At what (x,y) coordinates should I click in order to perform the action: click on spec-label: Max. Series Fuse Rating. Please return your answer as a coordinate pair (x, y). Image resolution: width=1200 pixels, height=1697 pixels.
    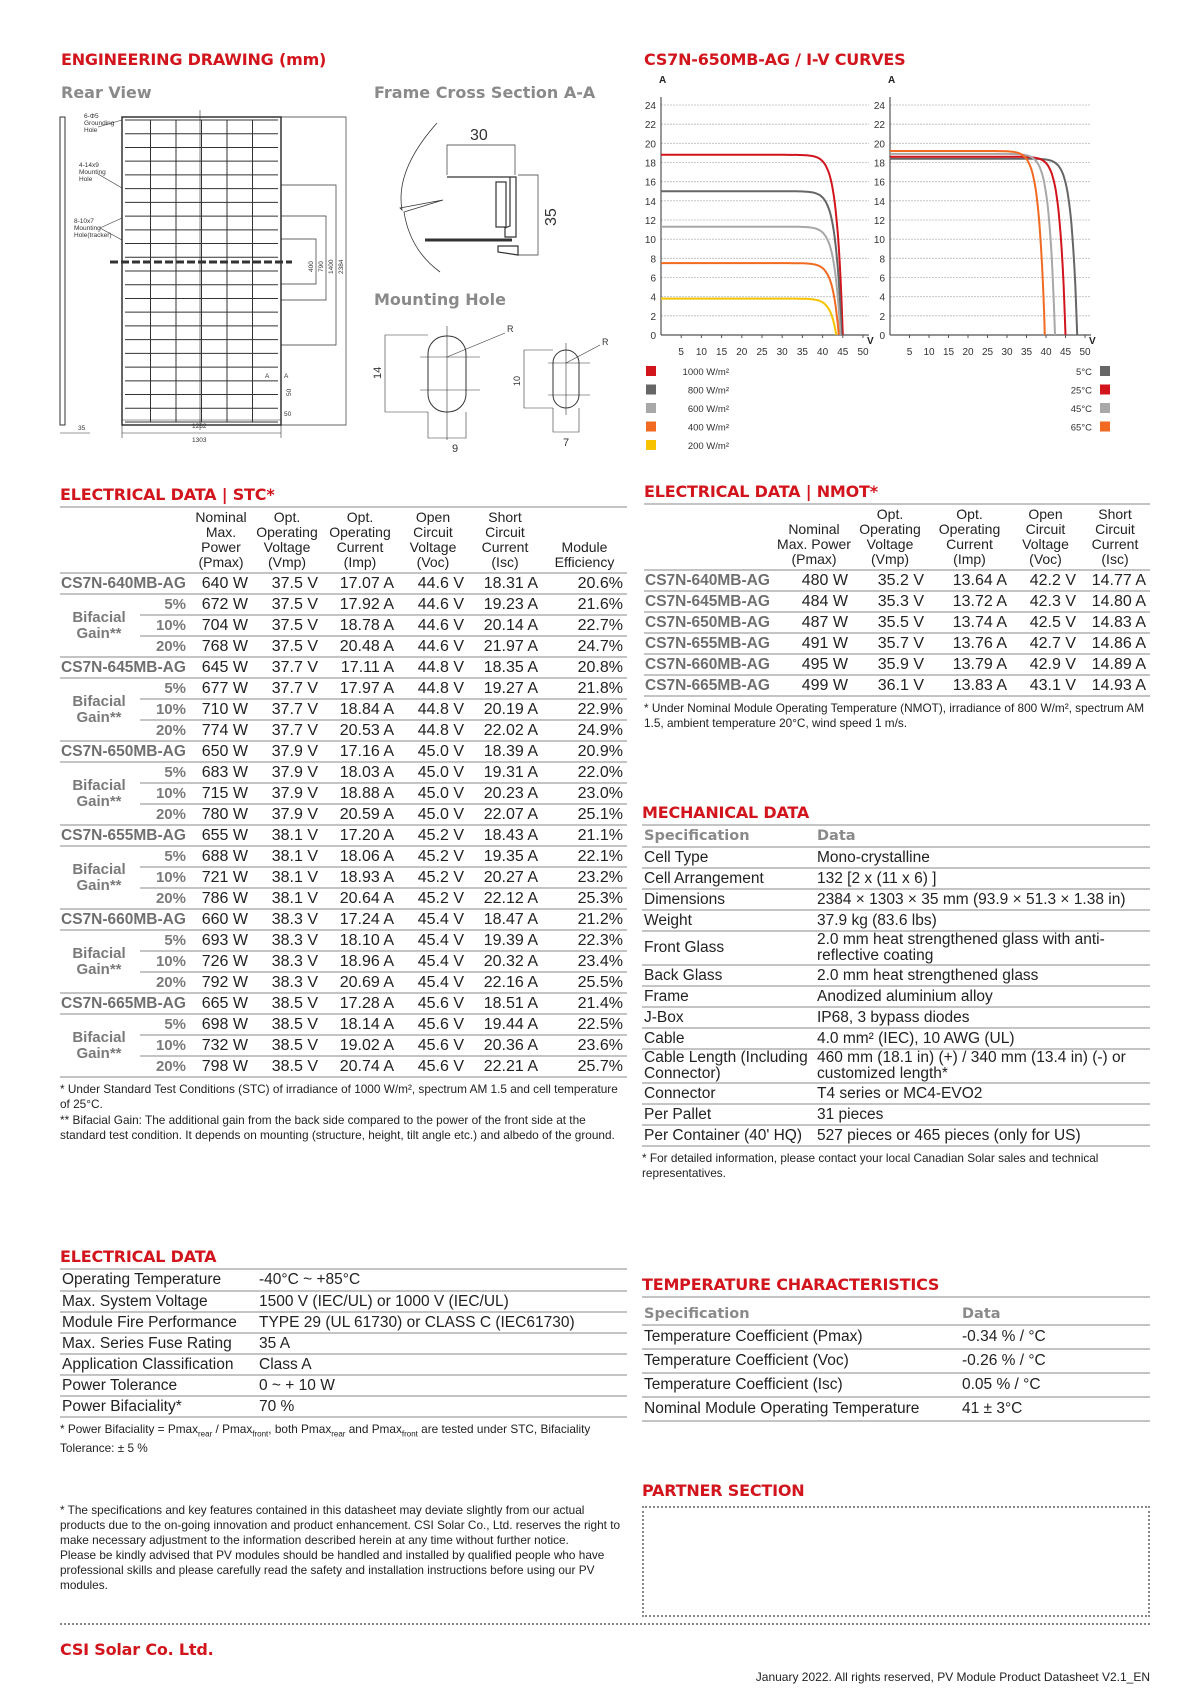
    Looking at the image, I should click on (158, 1344).